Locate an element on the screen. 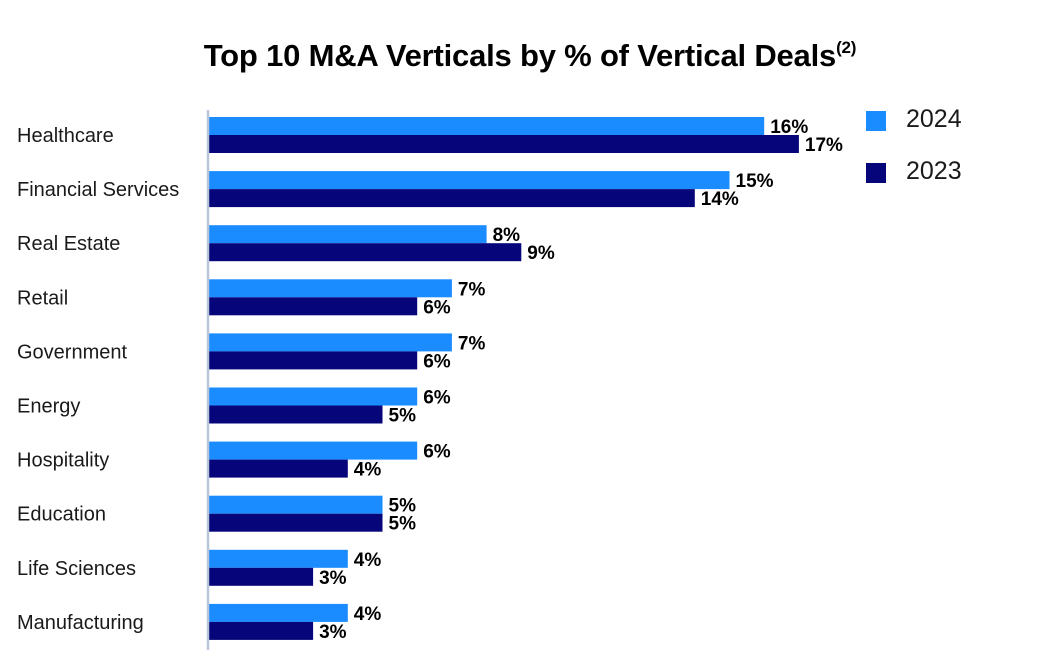 Image resolution: width=1056 pixels, height=670 pixels. bar-2023-education is located at coordinates (296, 522).